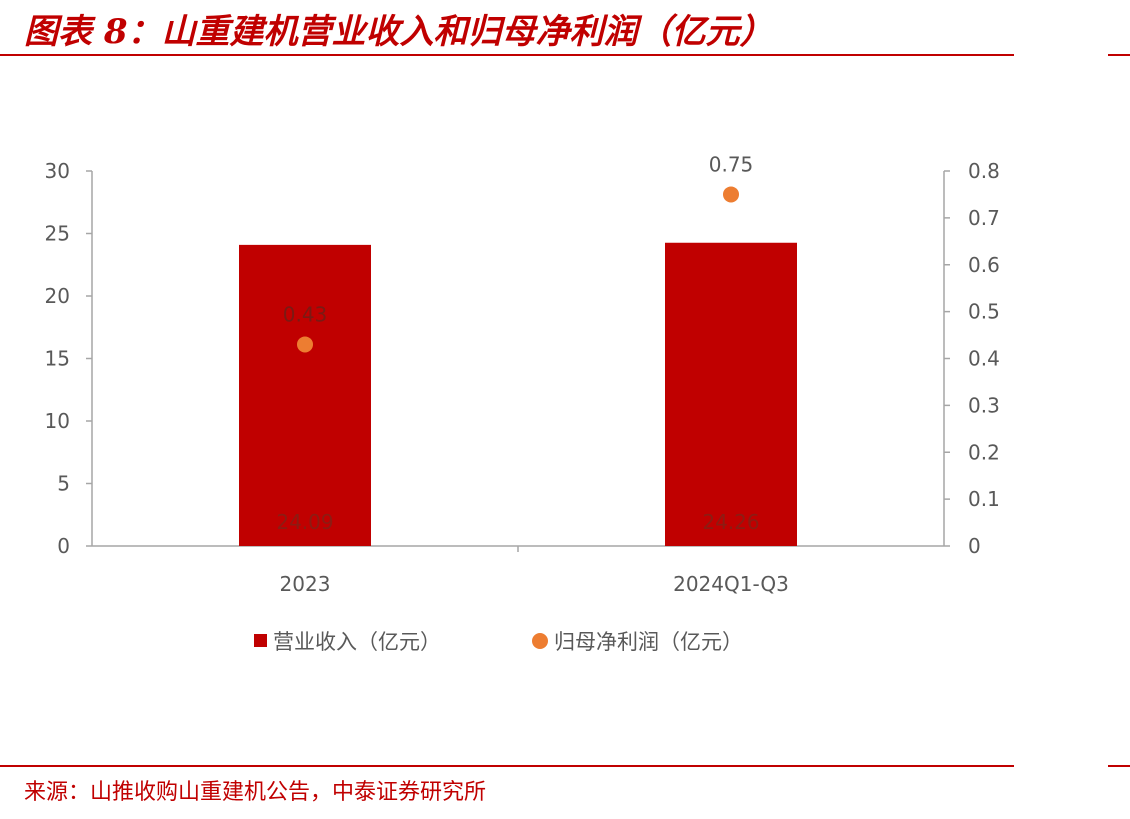 This screenshot has width=1130, height=819. I want to click on source-note: 来源：山推收购山重建机公告，中泰证券研究所, so click(255, 792).